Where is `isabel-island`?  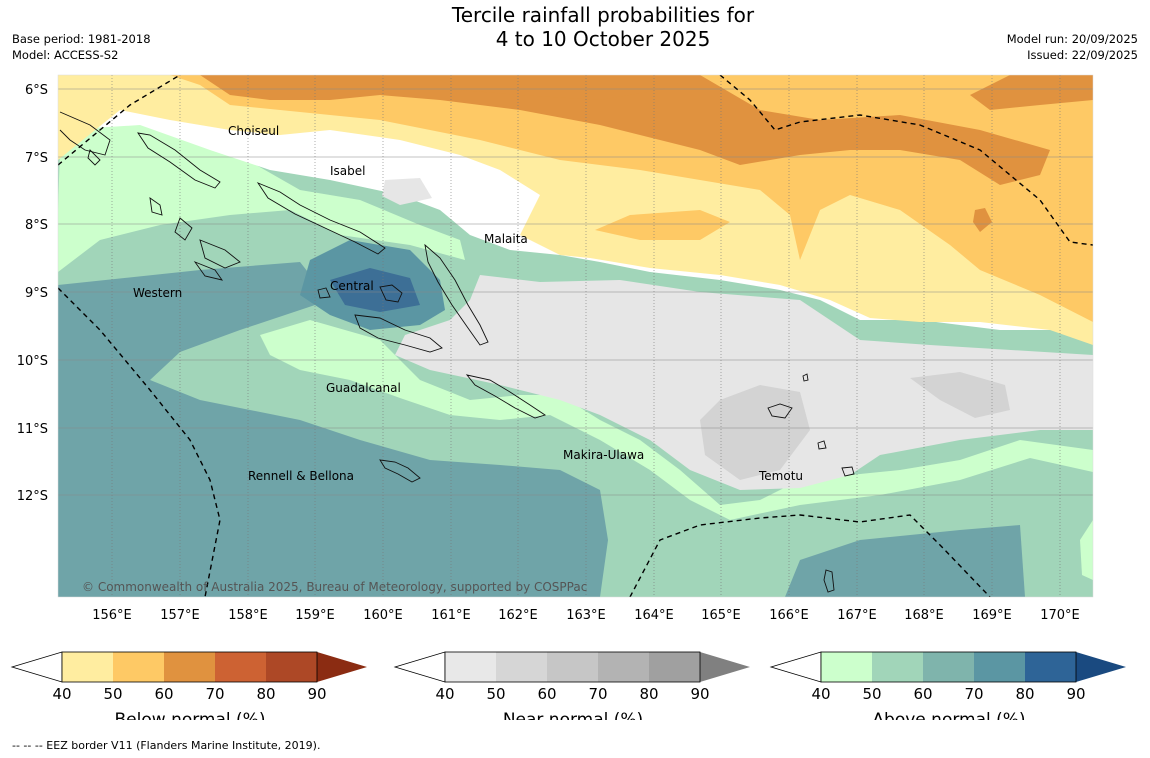
isabel-island is located at coordinates (321, 218).